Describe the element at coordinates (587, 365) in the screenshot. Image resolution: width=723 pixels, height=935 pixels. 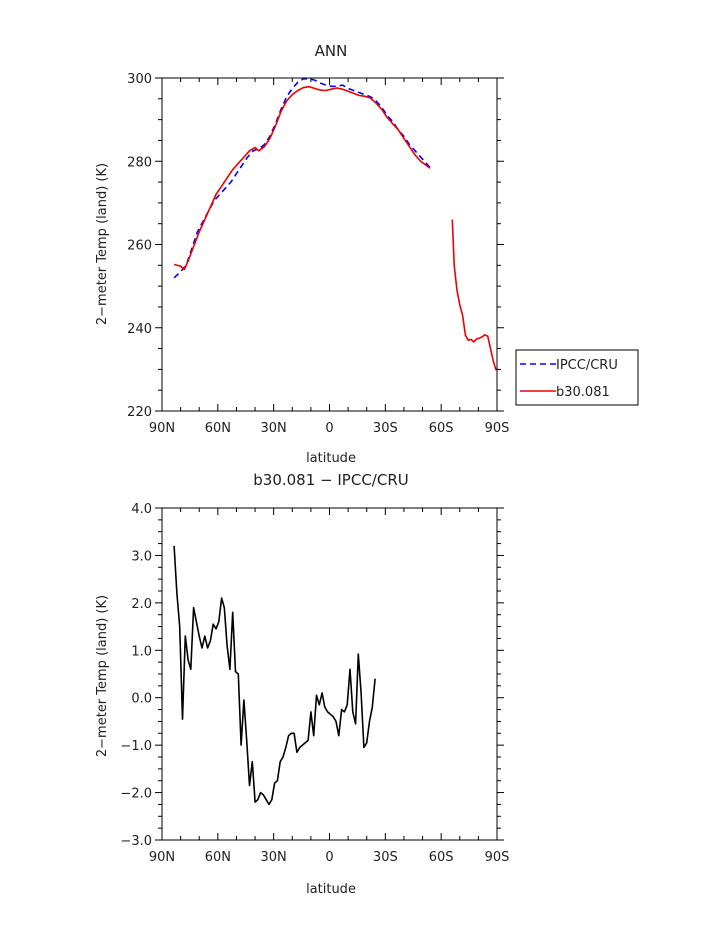
I see `legend-label-ipcc-cru: IPCC/CRU` at that location.